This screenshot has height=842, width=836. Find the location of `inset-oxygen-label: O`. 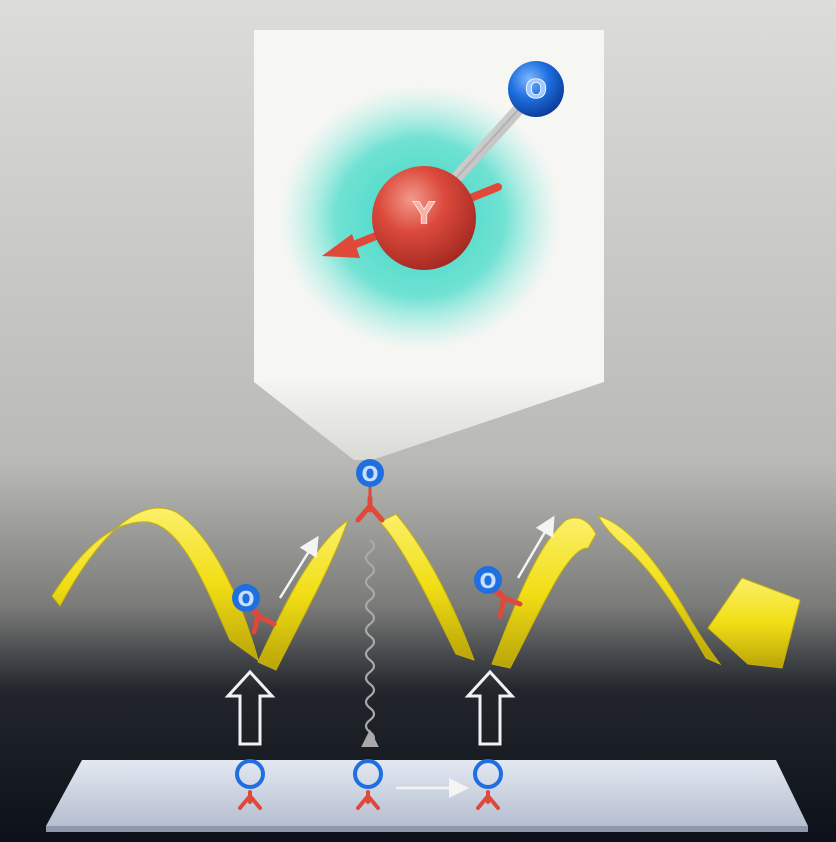

inset-oxygen-label: O is located at coordinates (536, 90).